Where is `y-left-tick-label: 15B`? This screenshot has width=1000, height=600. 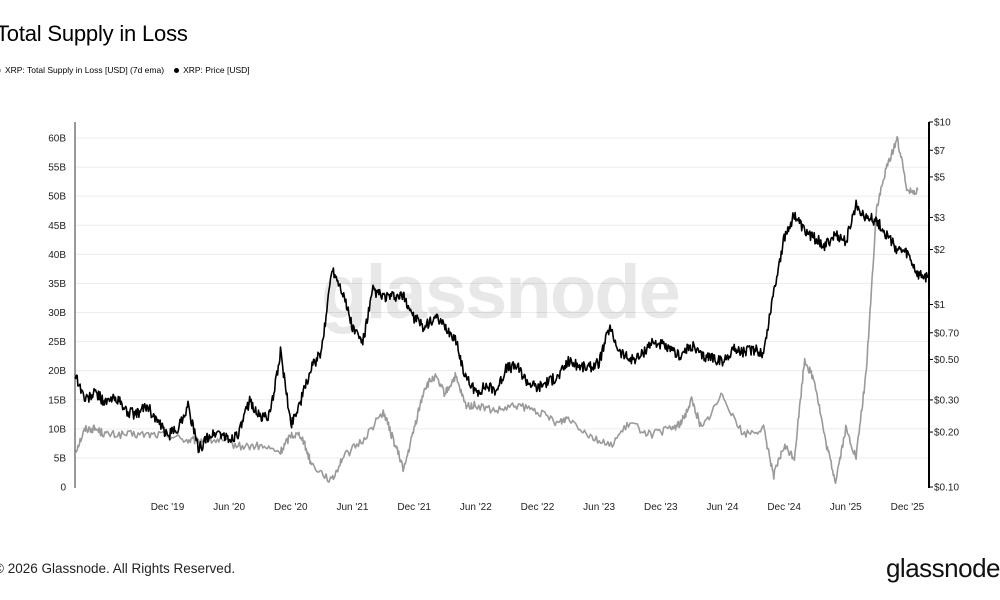 y-left-tick-label: 15B is located at coordinates (57, 400).